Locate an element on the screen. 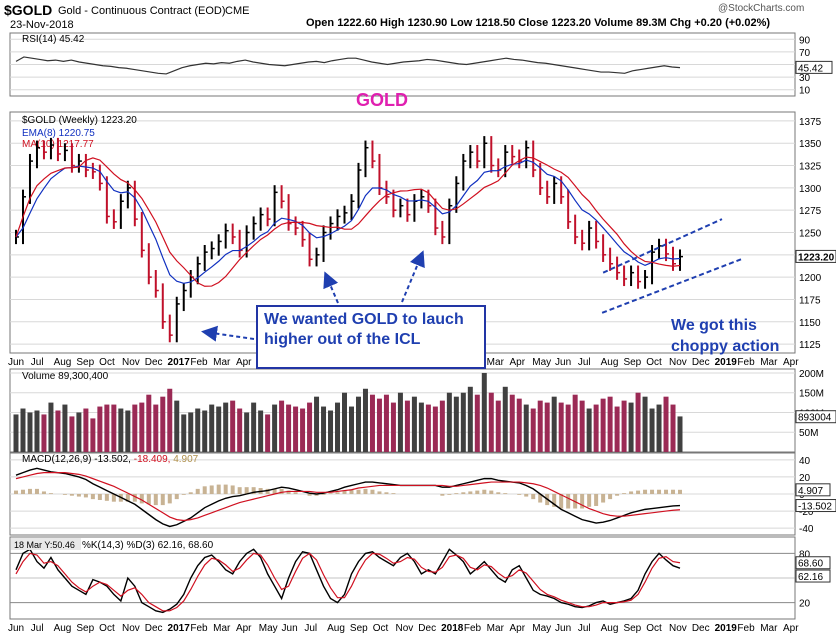 The height and width of the screenshot is (634, 836). volume-label: Volume 89,300,400 is located at coordinates (65, 376).